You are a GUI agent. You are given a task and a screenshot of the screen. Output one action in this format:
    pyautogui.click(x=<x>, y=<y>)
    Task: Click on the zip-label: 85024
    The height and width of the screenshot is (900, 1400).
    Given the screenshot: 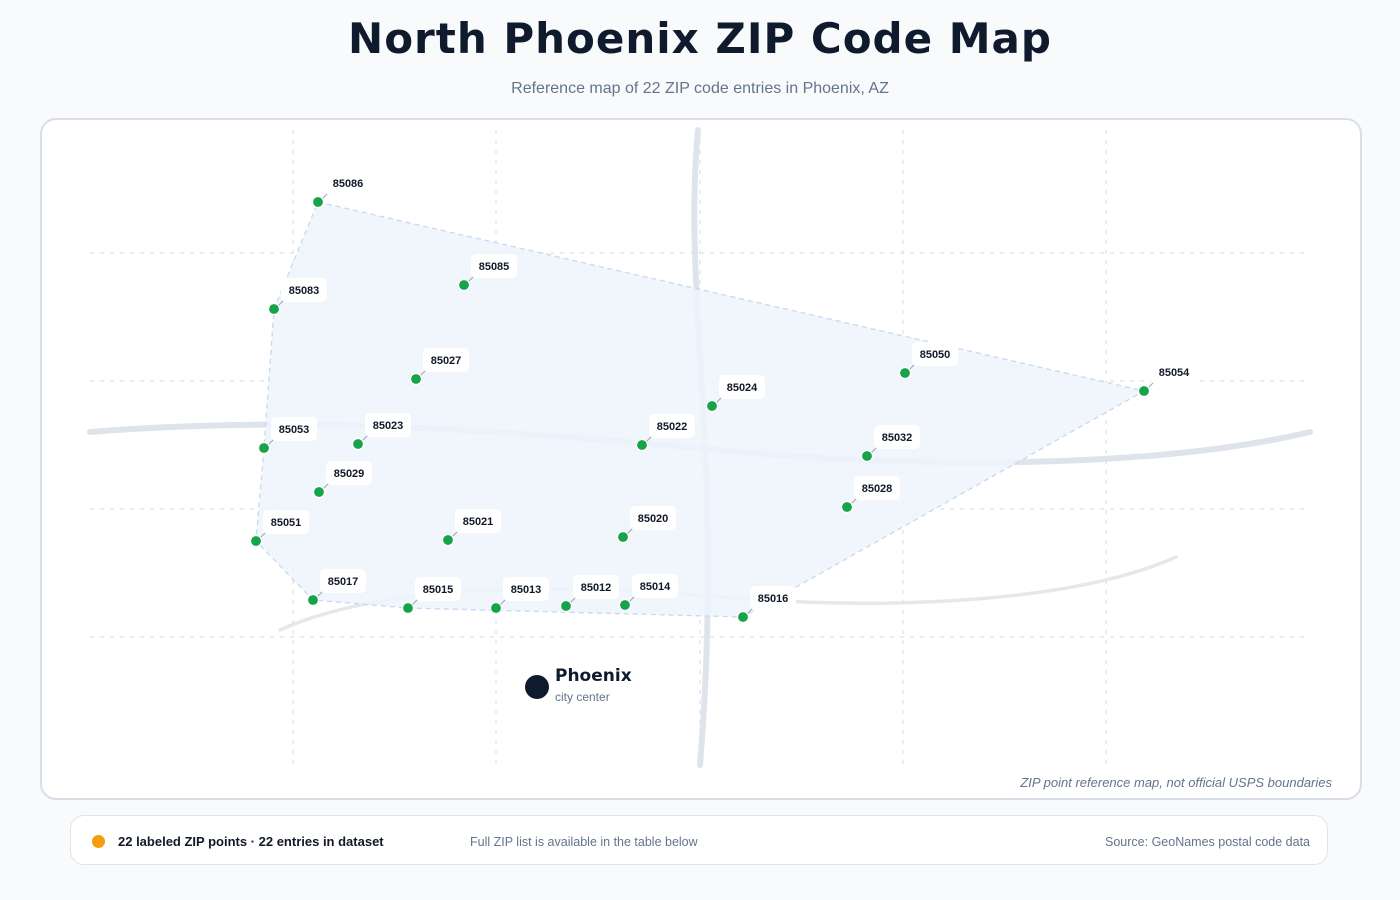 What is the action you would take?
    pyautogui.click(x=742, y=388)
    